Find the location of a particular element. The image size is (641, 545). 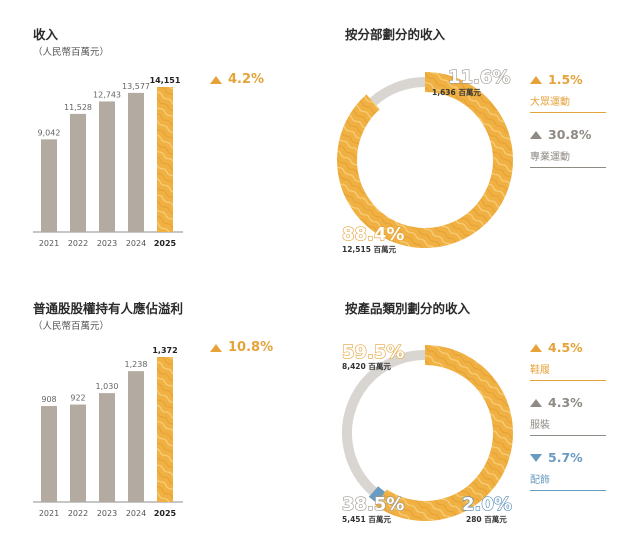

segment-legend: 1.5% 大眾運動 30.8% 專業運動 is located at coordinates (568, 127).